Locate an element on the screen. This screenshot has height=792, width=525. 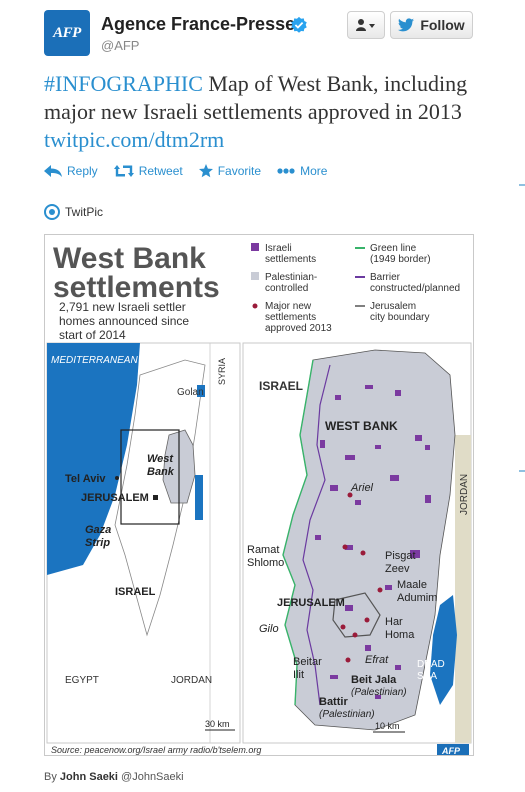
label-westbank-right: WEST BANK is located at coordinates (361, 426).